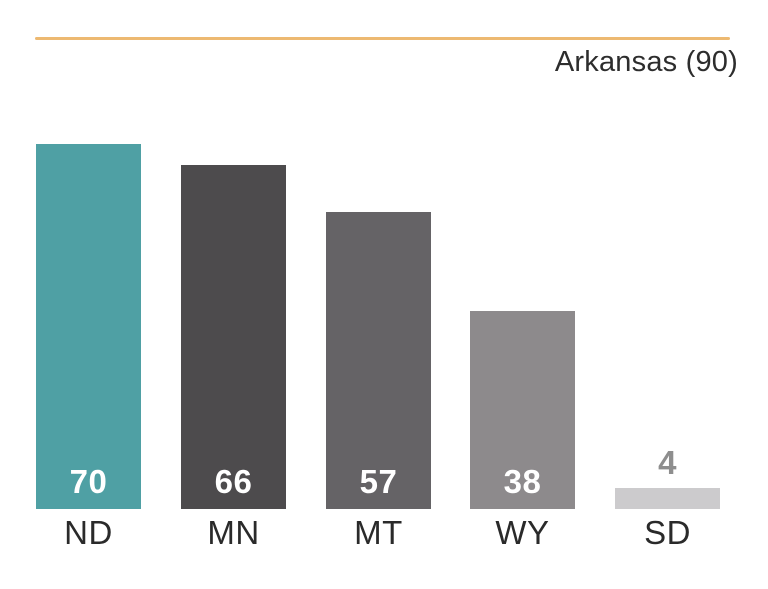  What do you see at coordinates (522, 481) in the screenshot?
I see `bar-value-label: 38` at bounding box center [522, 481].